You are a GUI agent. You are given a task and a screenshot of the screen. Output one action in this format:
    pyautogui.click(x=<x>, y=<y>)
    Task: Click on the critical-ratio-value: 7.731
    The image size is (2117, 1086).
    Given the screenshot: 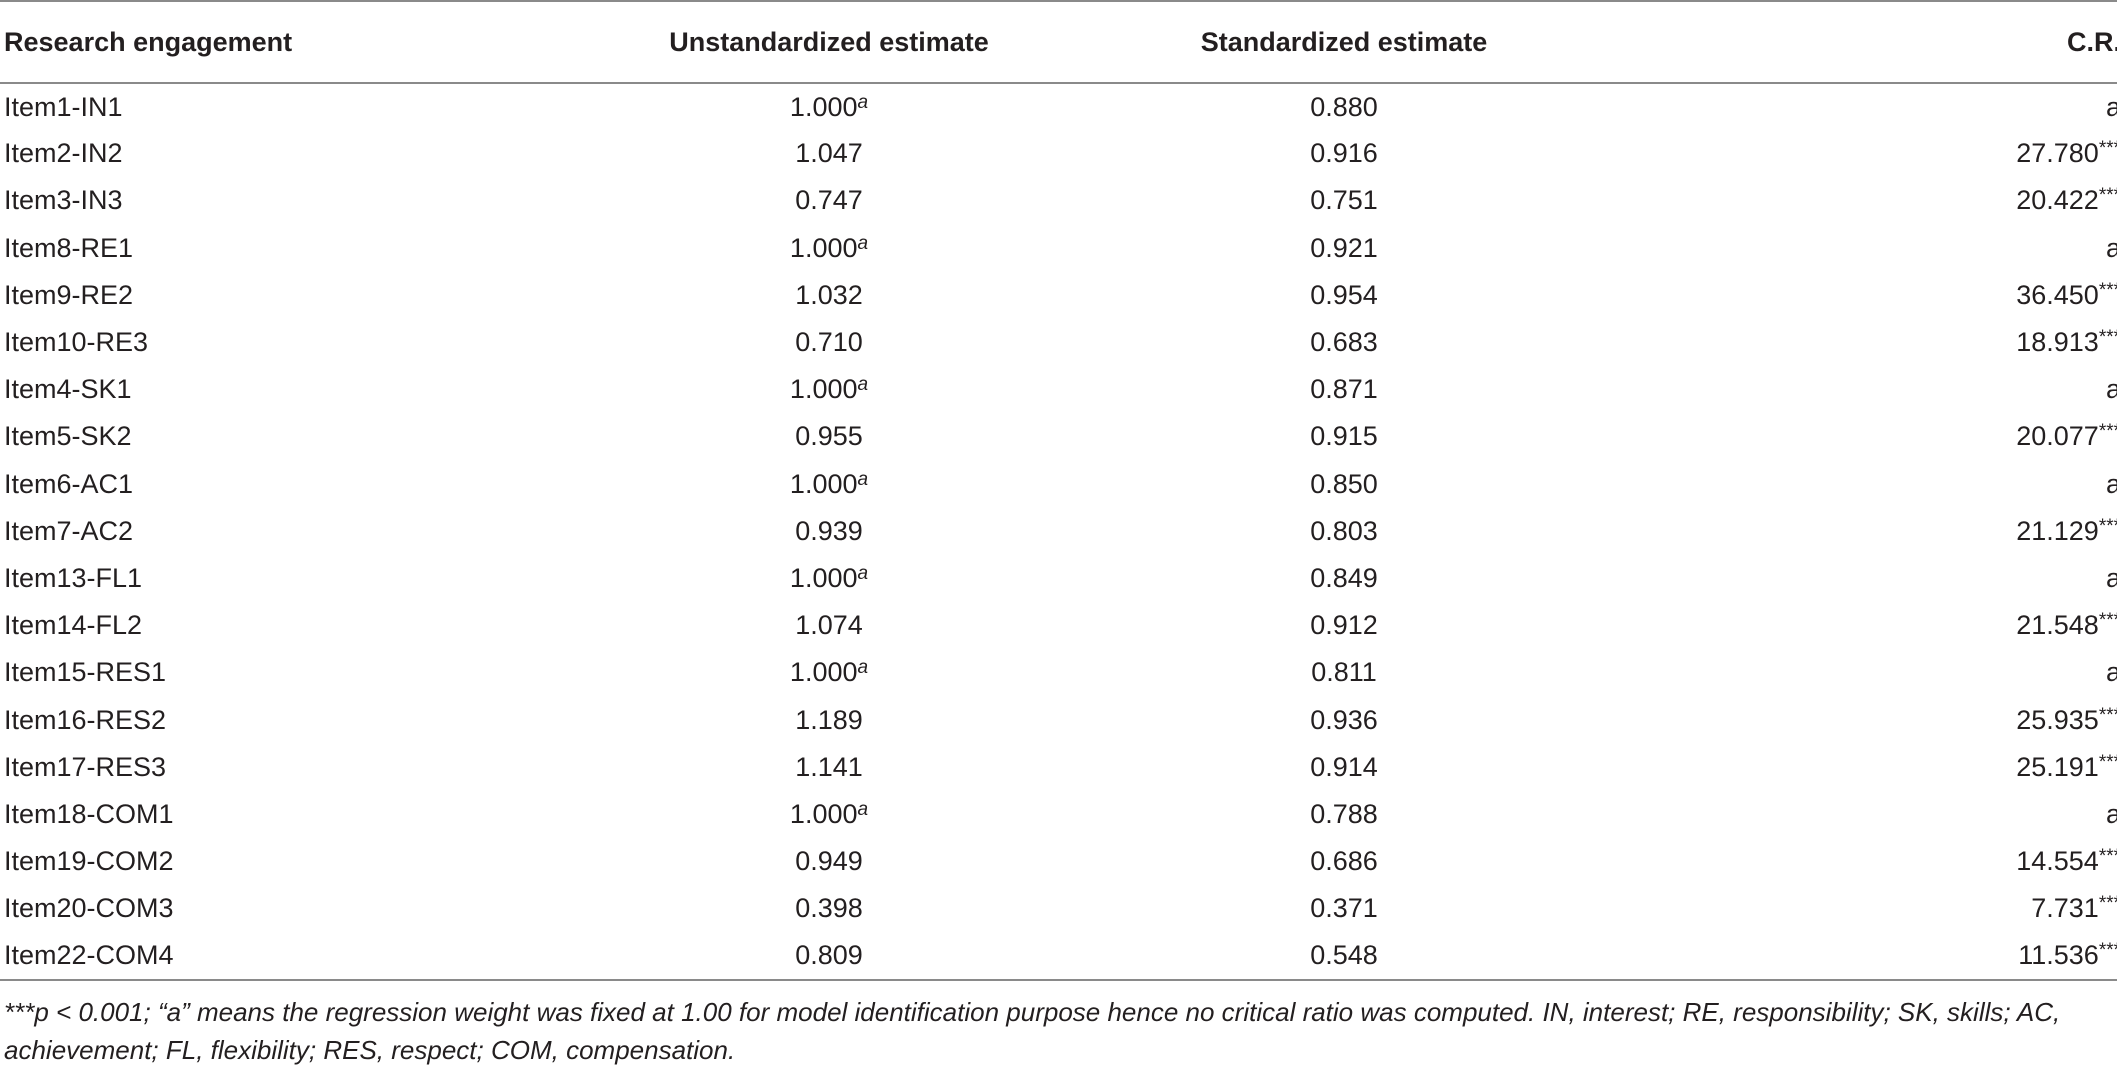 What is the action you would take?
    pyautogui.click(x=2065, y=908)
    